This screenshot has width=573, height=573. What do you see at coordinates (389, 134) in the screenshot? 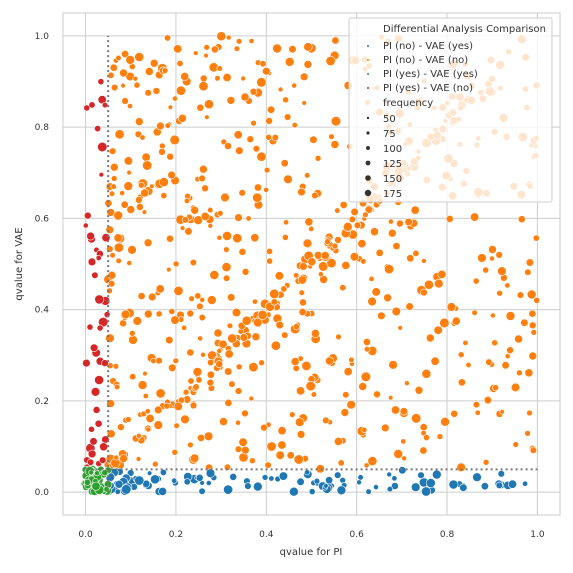
I see `legend-size-label-75: 75` at bounding box center [389, 134].